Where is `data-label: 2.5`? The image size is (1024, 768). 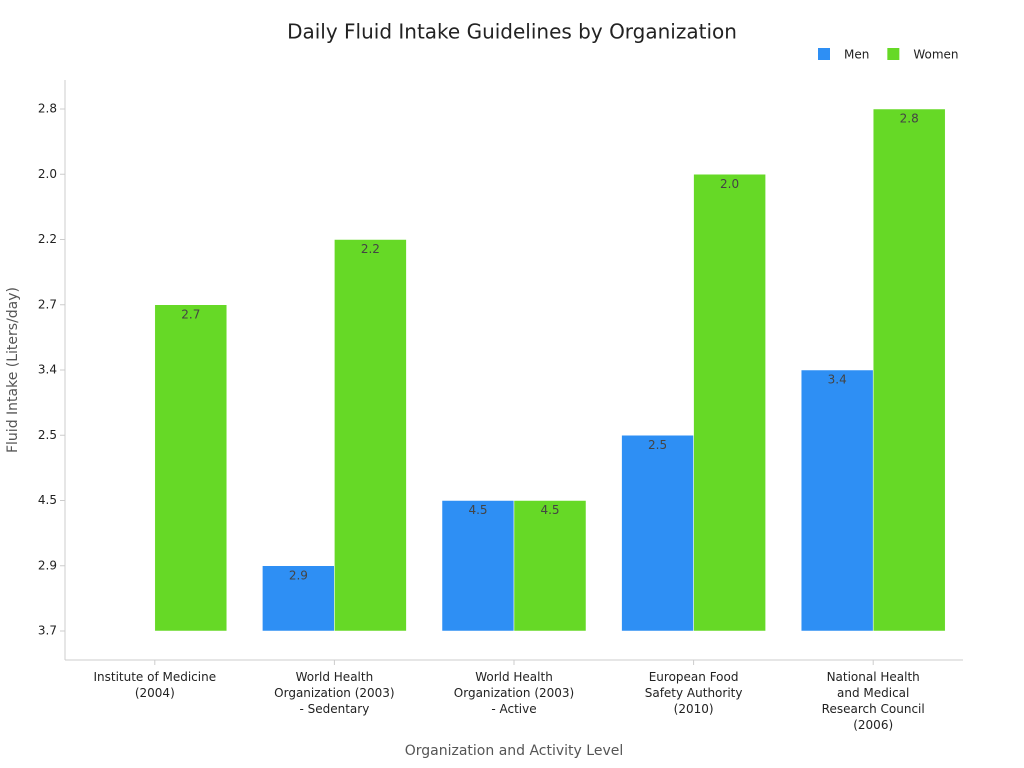 data-label: 2.5 is located at coordinates (657, 445).